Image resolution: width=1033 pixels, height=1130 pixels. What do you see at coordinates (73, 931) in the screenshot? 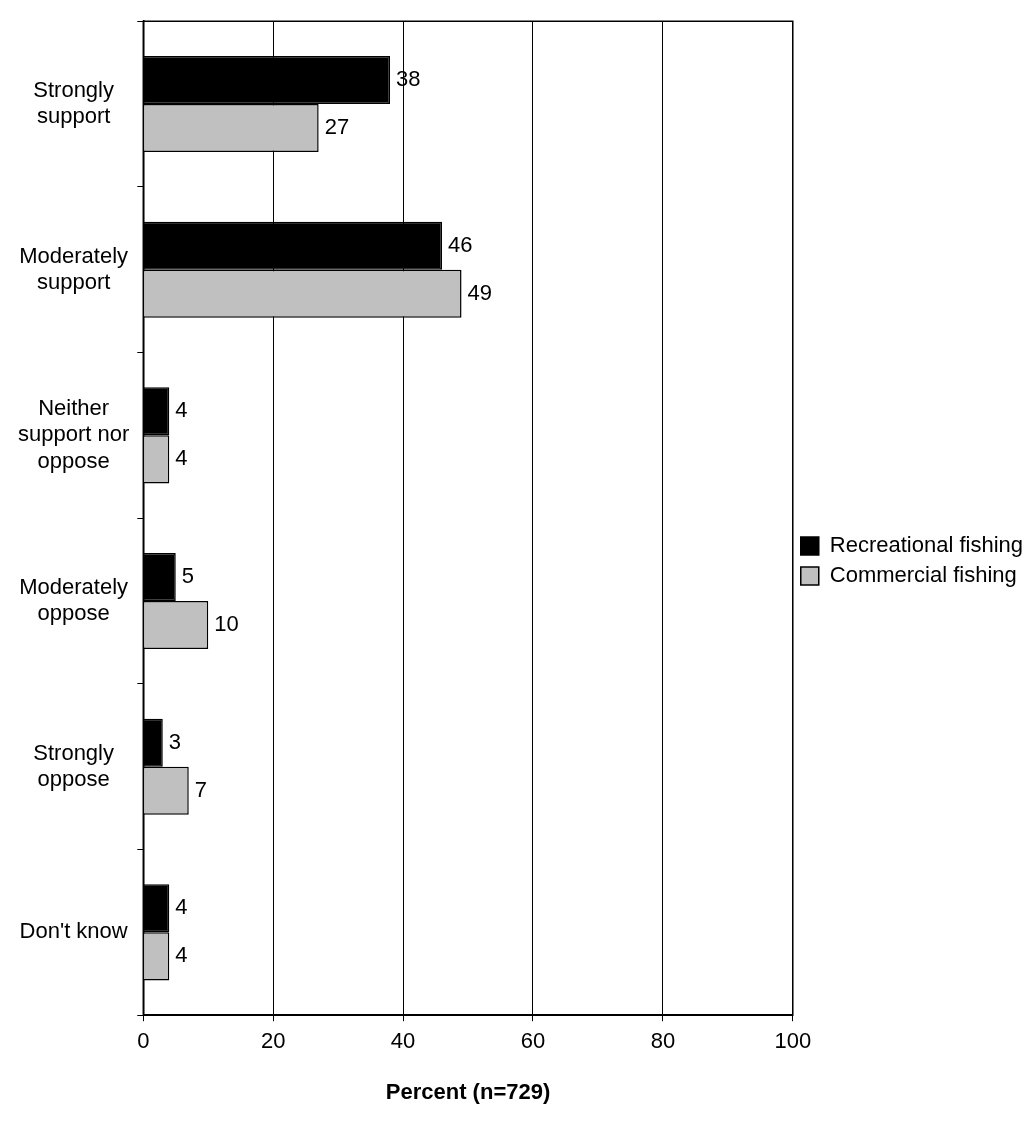
I see `y-tick-label: Don't know` at bounding box center [73, 931].